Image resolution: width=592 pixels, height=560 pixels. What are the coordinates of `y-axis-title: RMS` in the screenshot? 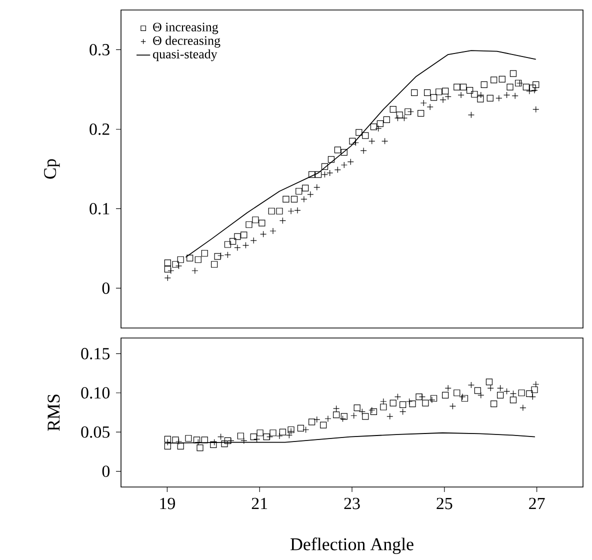 It's located at (54, 412).